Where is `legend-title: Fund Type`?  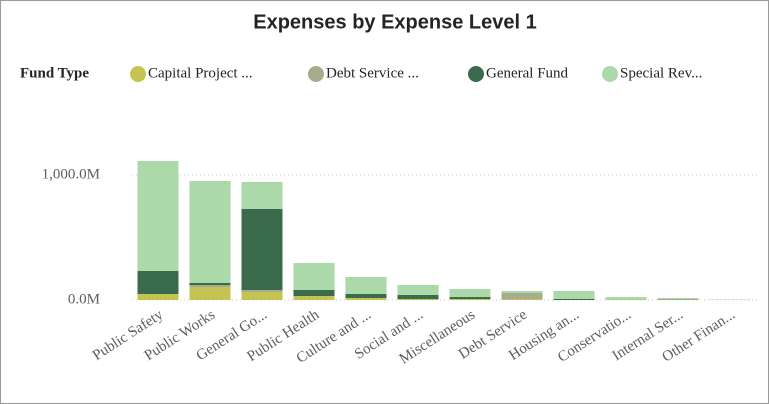
legend-title: Fund Type is located at coordinates (54, 73).